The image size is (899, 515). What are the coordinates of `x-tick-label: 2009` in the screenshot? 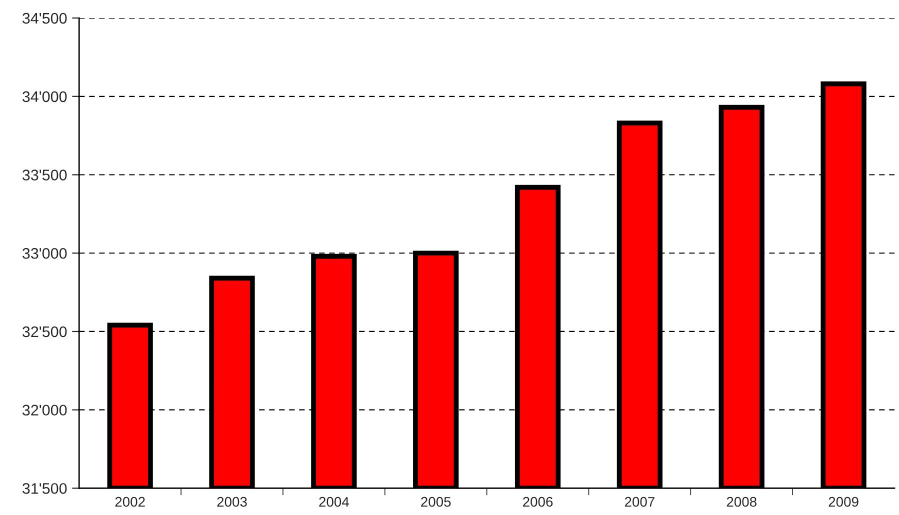 It's located at (843, 501).